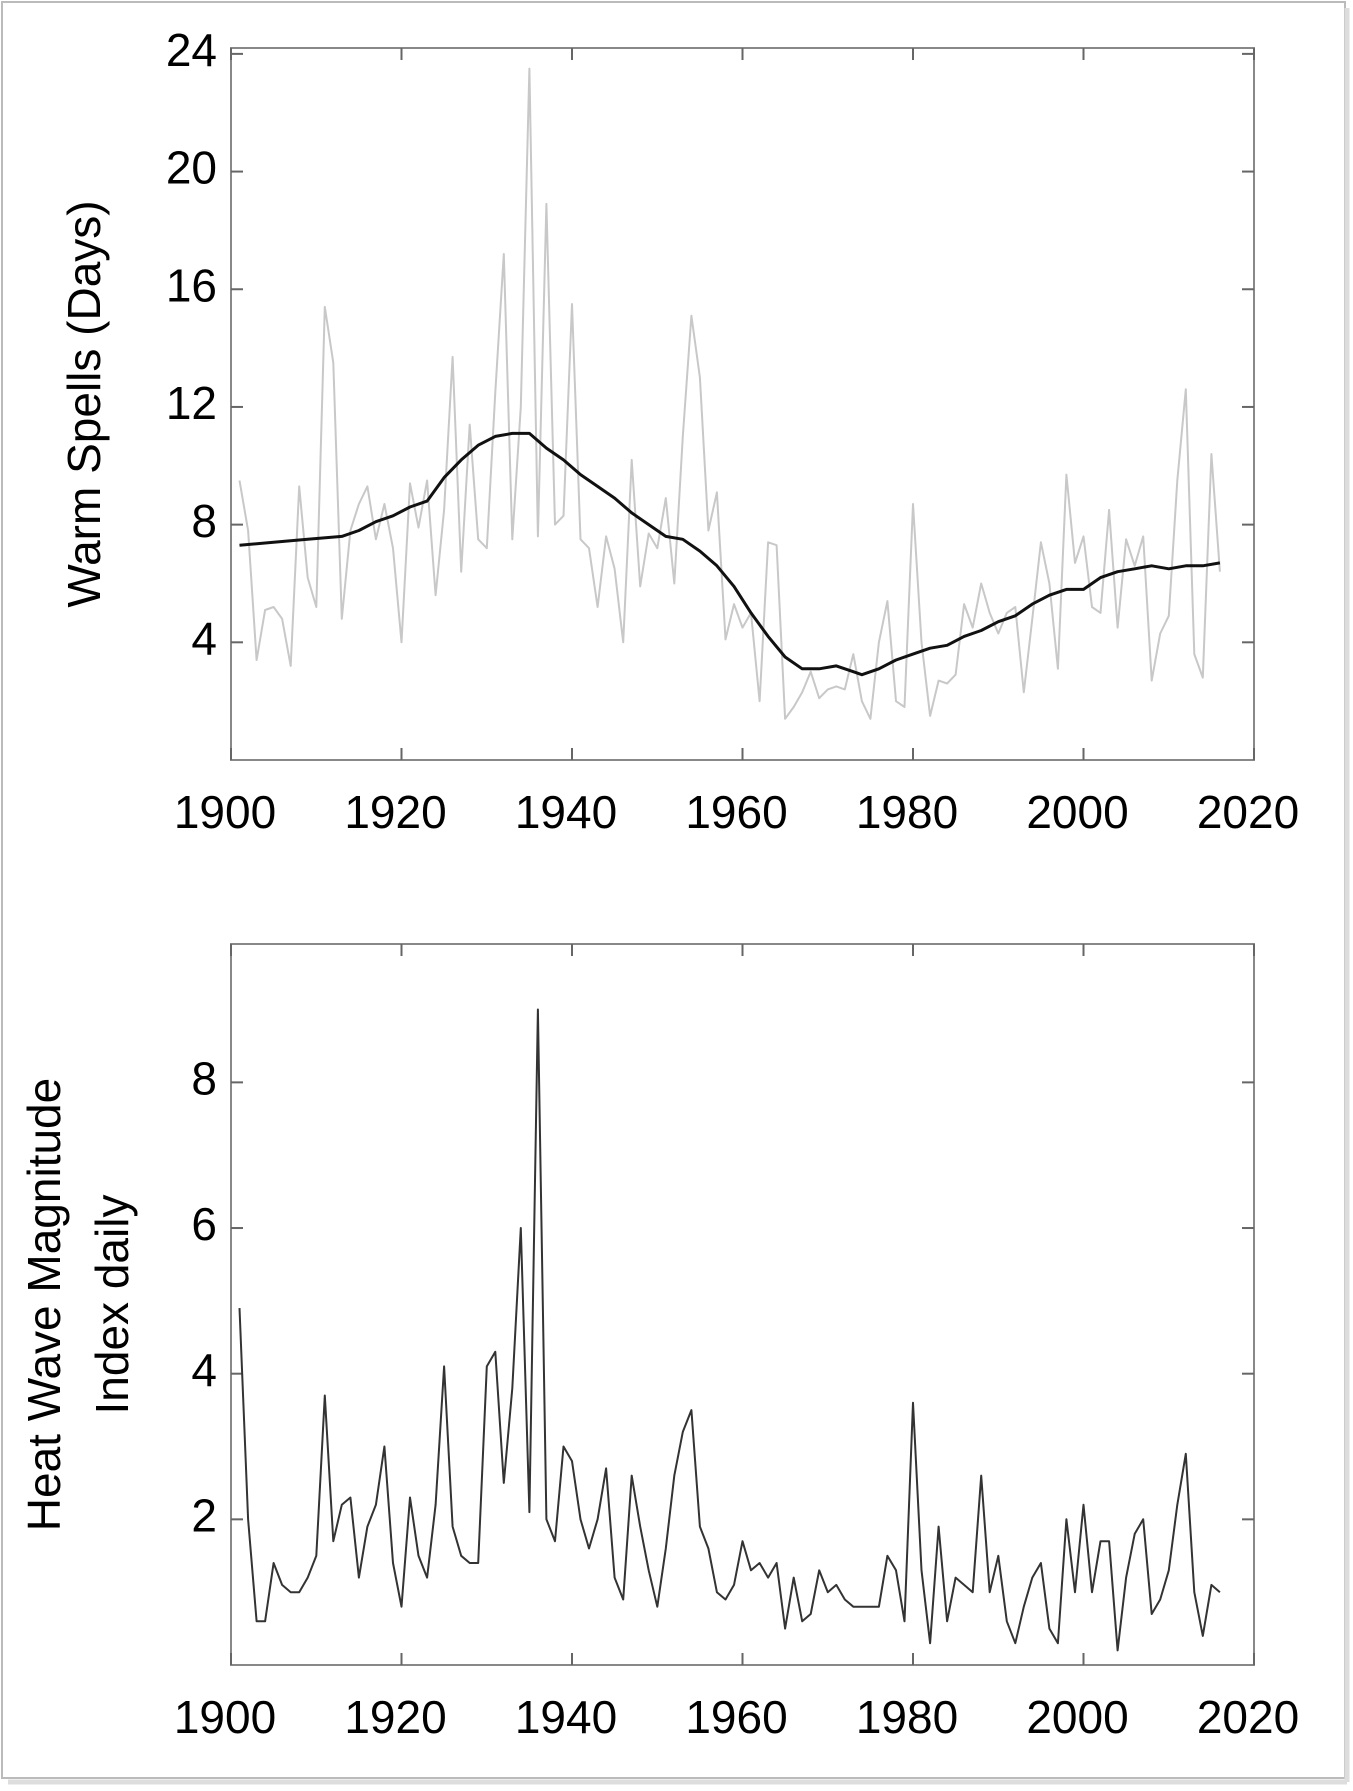 The height and width of the screenshot is (1791, 1353). What do you see at coordinates (204, 1515) in the screenshot?
I see `y-tick-label: 2` at bounding box center [204, 1515].